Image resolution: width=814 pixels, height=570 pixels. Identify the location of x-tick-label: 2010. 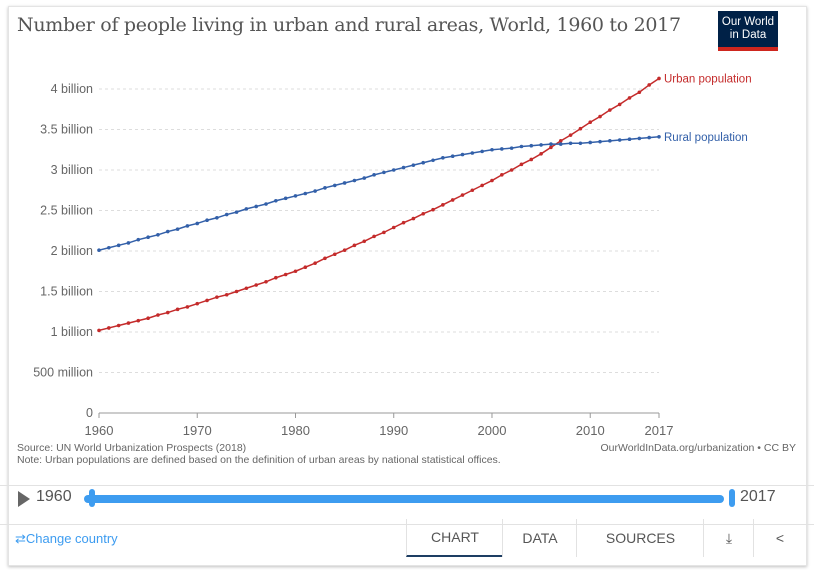
(590, 430).